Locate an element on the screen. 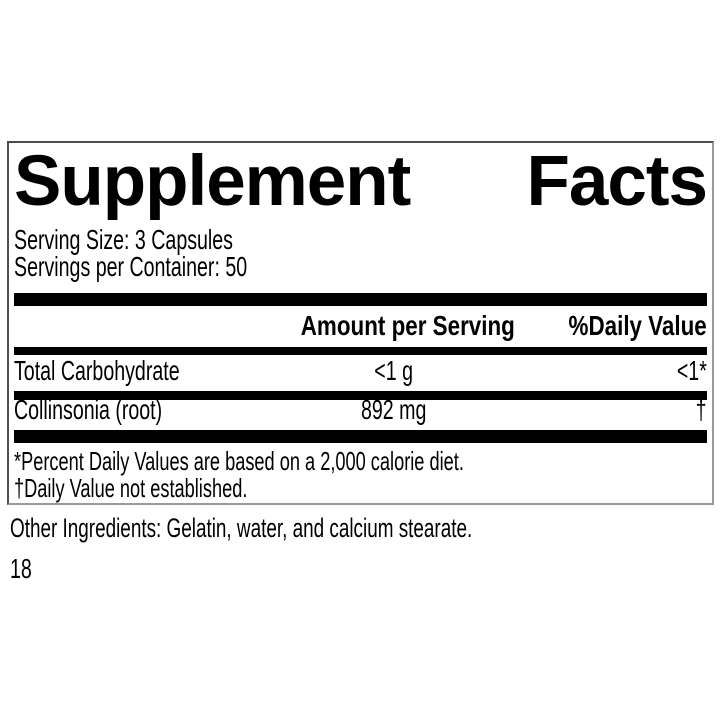 The width and height of the screenshot is (720, 720). nutrient-daily-value-cell: <1* is located at coordinates (610, 371).